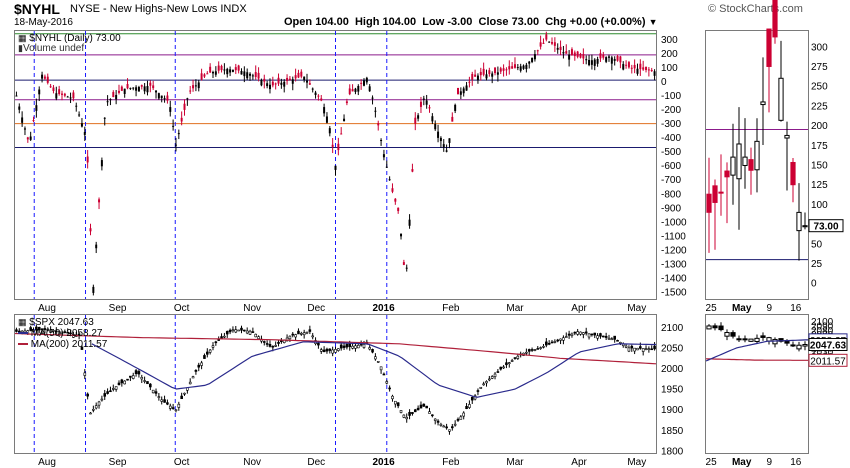 The width and height of the screenshot is (850, 468). Describe the element at coordinates (742, 462) in the screenshot. I see `bottomzoom-xtick-label: May` at that location.